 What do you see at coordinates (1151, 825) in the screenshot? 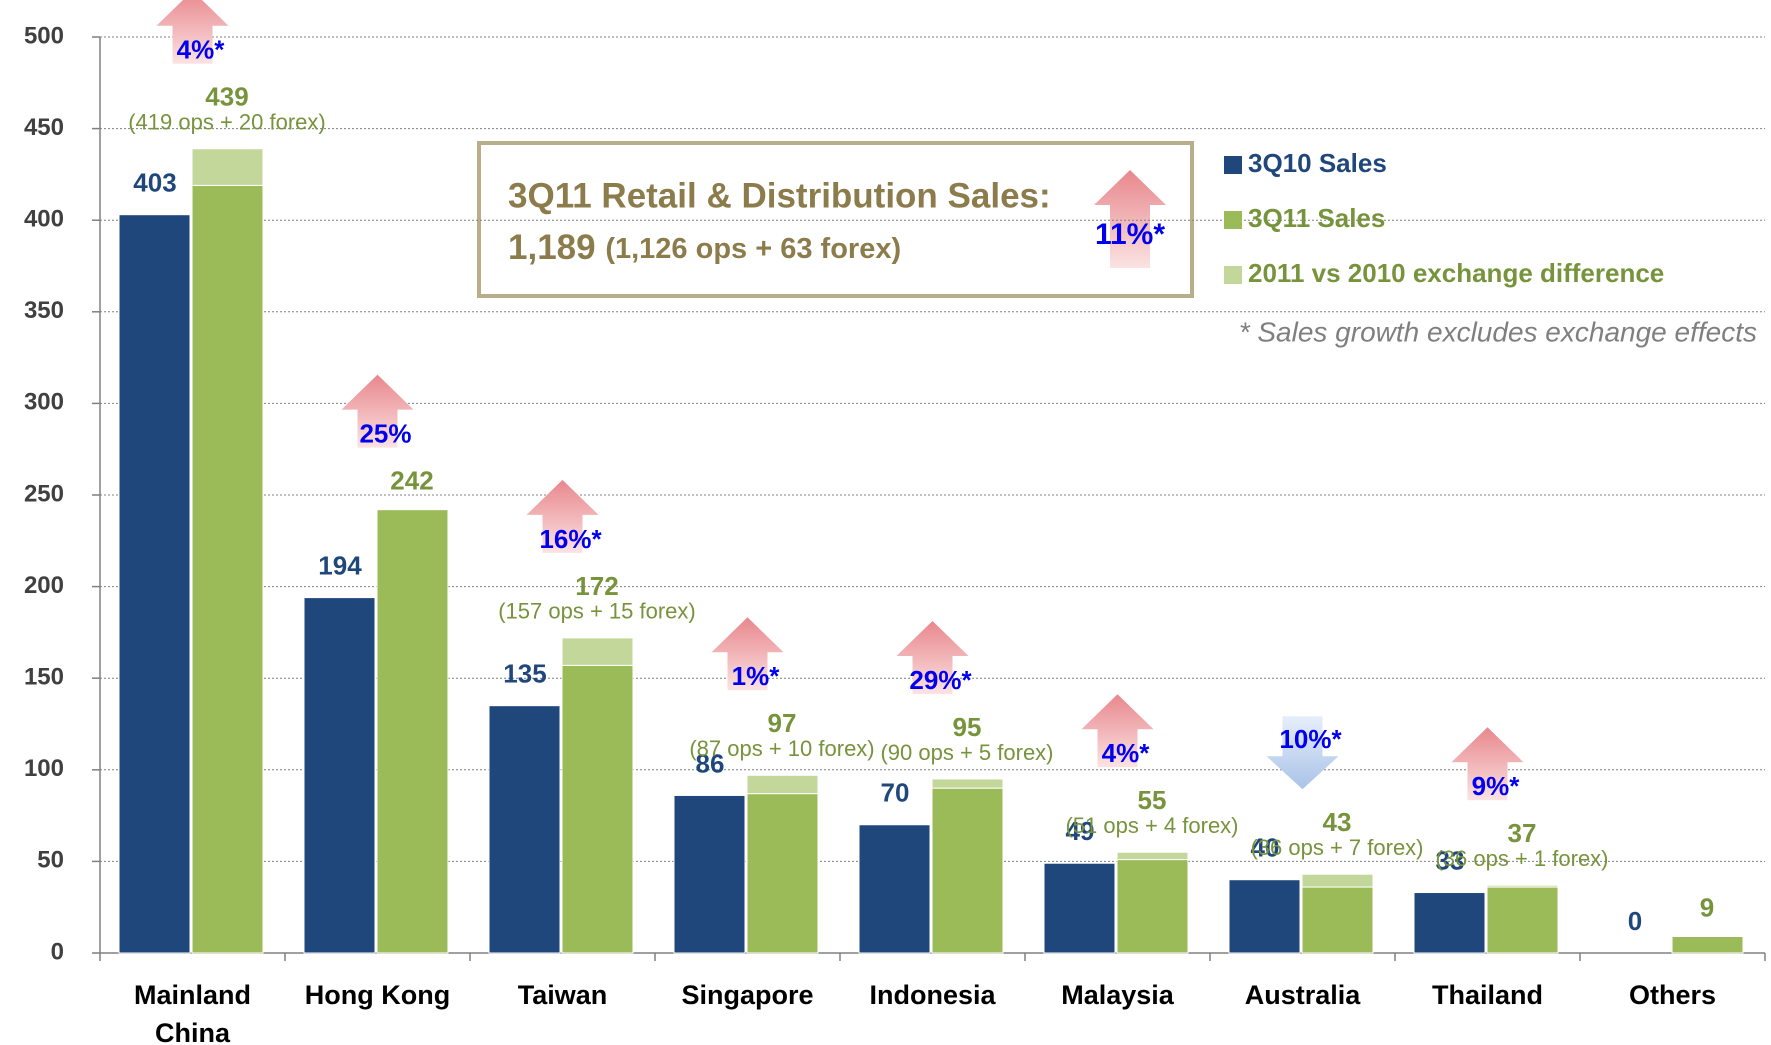
I see `breakdown-label: (51 ops + 4 forex)` at bounding box center [1151, 825].